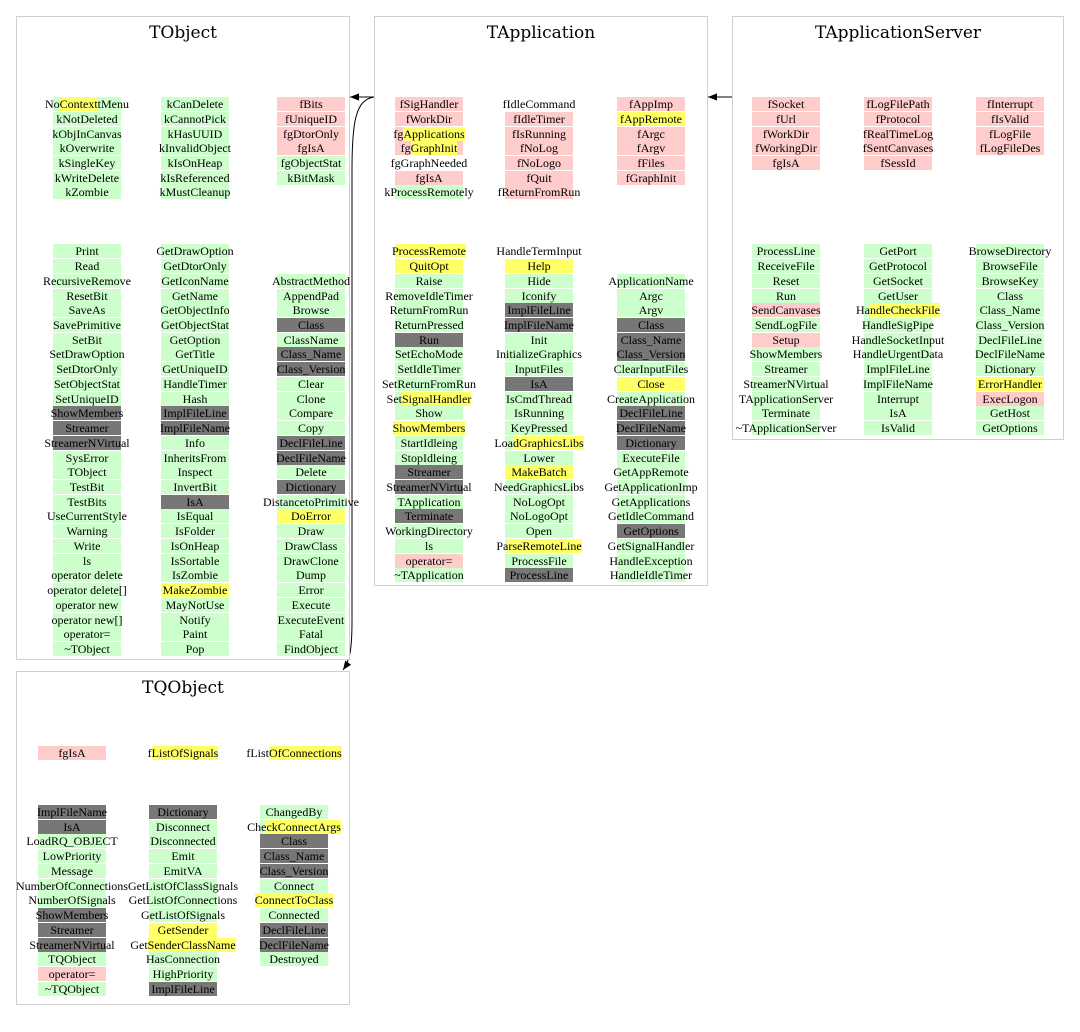 Image resolution: width=1080 pixels, height=1032 pixels. Describe the element at coordinates (1010, 266) in the screenshot. I see `member-browsefile: BrowseFile` at that location.